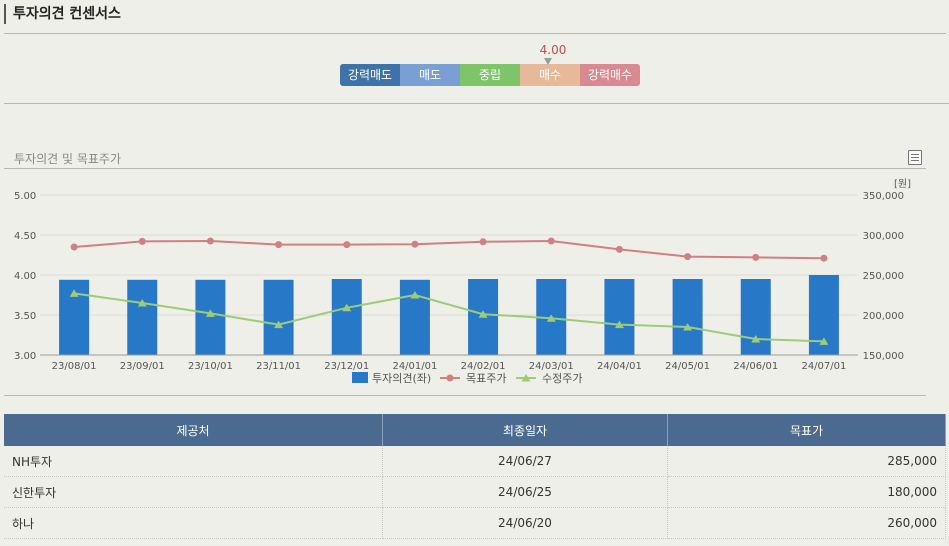 The height and width of the screenshot is (546, 949). Describe the element at coordinates (525, 523) in the screenshot. I see `date-cell: 24/06/20` at that location.